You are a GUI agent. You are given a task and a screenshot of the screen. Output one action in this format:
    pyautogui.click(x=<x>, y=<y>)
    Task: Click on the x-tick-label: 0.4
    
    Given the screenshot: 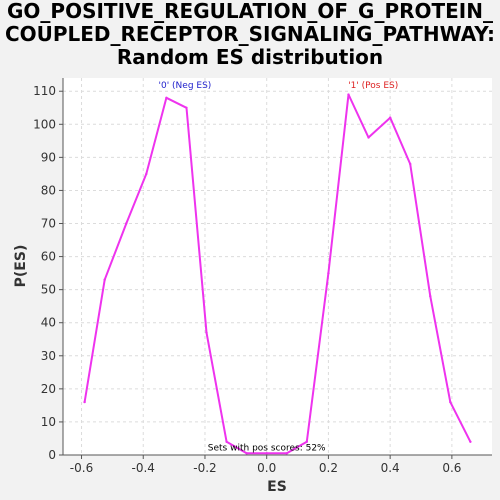 What is the action you would take?
    pyautogui.click(x=390, y=468)
    